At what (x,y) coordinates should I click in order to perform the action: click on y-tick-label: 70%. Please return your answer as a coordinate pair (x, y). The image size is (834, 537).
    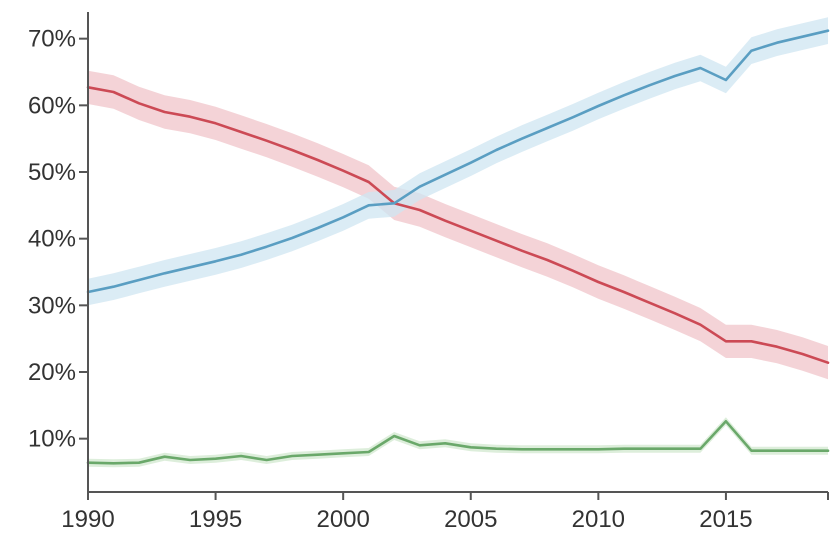
    Looking at the image, I should click on (52, 39).